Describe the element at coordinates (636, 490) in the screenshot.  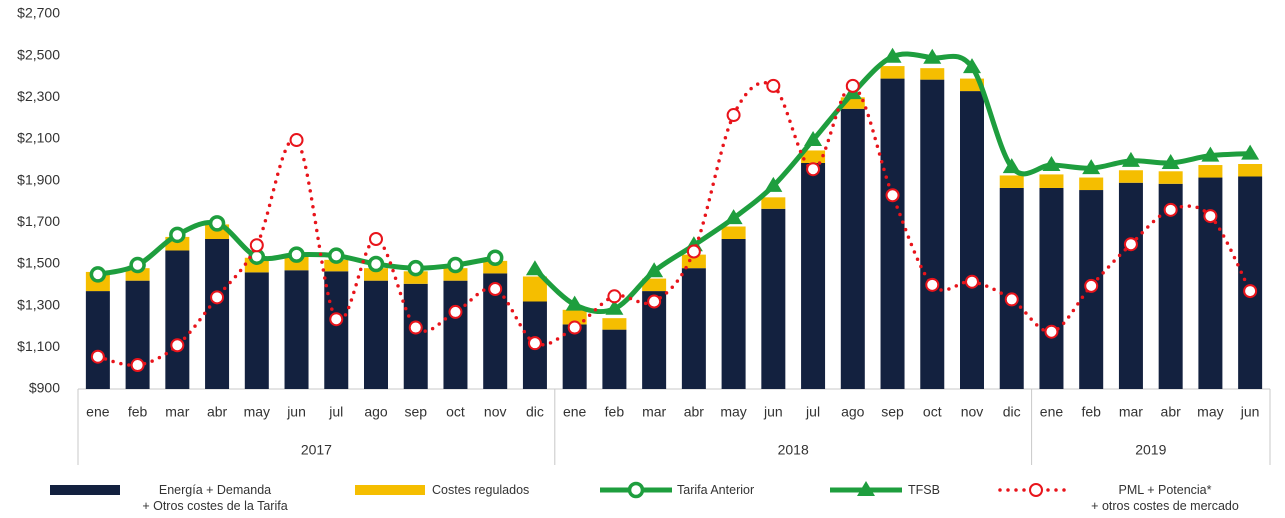
I see `legend-marker` at that location.